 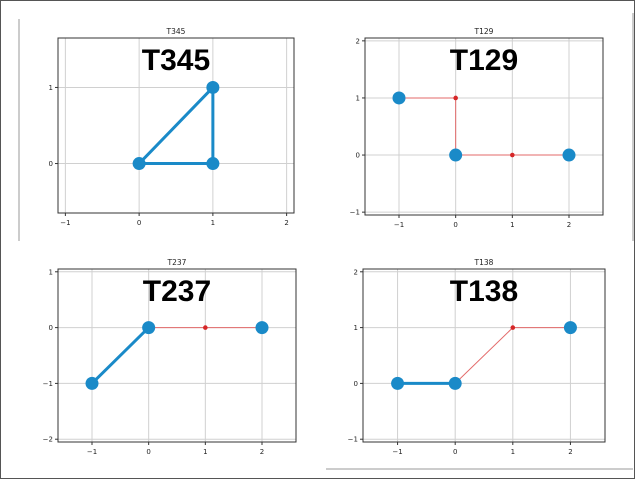 I want to click on chart-title: T138, so click(x=484, y=262).